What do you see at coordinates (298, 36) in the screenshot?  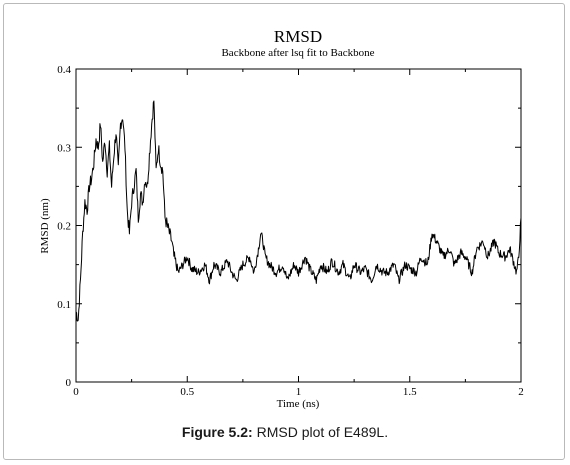 I see `chart-title: RMSD` at bounding box center [298, 36].